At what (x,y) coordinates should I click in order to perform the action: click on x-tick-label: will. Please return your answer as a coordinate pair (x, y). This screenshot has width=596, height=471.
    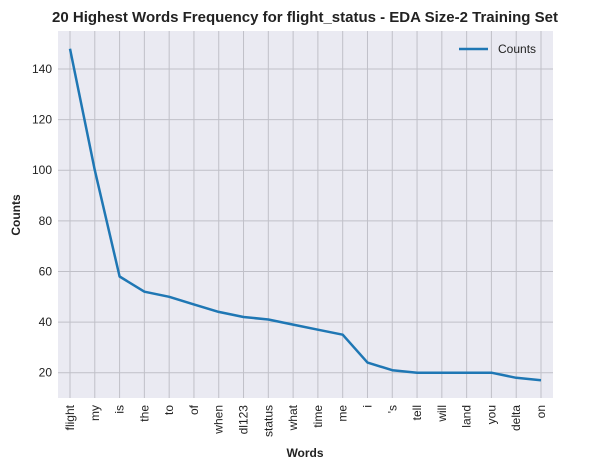
    Looking at the image, I should click on (442, 414).